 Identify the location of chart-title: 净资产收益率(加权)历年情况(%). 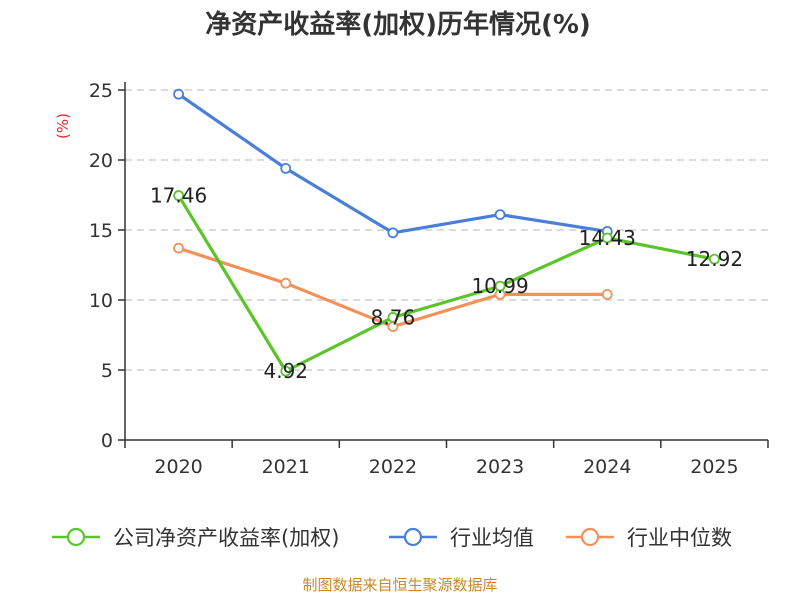
(398, 24).